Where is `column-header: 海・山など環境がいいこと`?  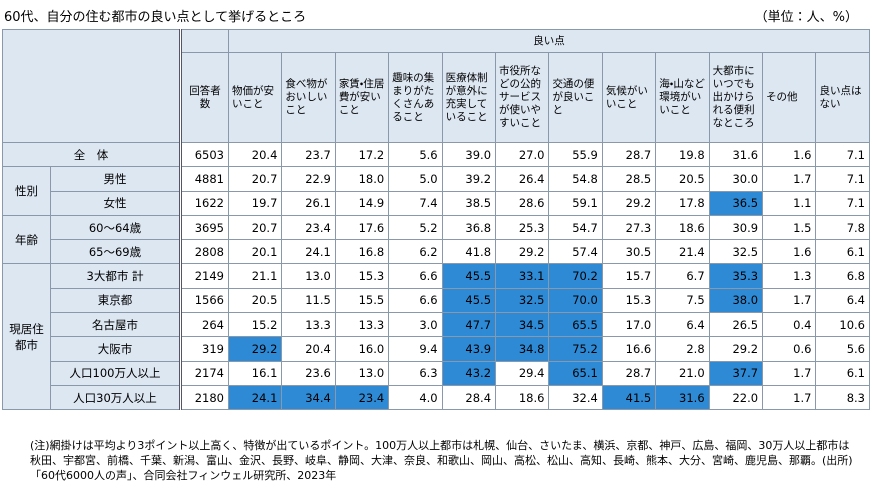 column-header: 海・山など環境がいいこと is located at coordinates (682, 97).